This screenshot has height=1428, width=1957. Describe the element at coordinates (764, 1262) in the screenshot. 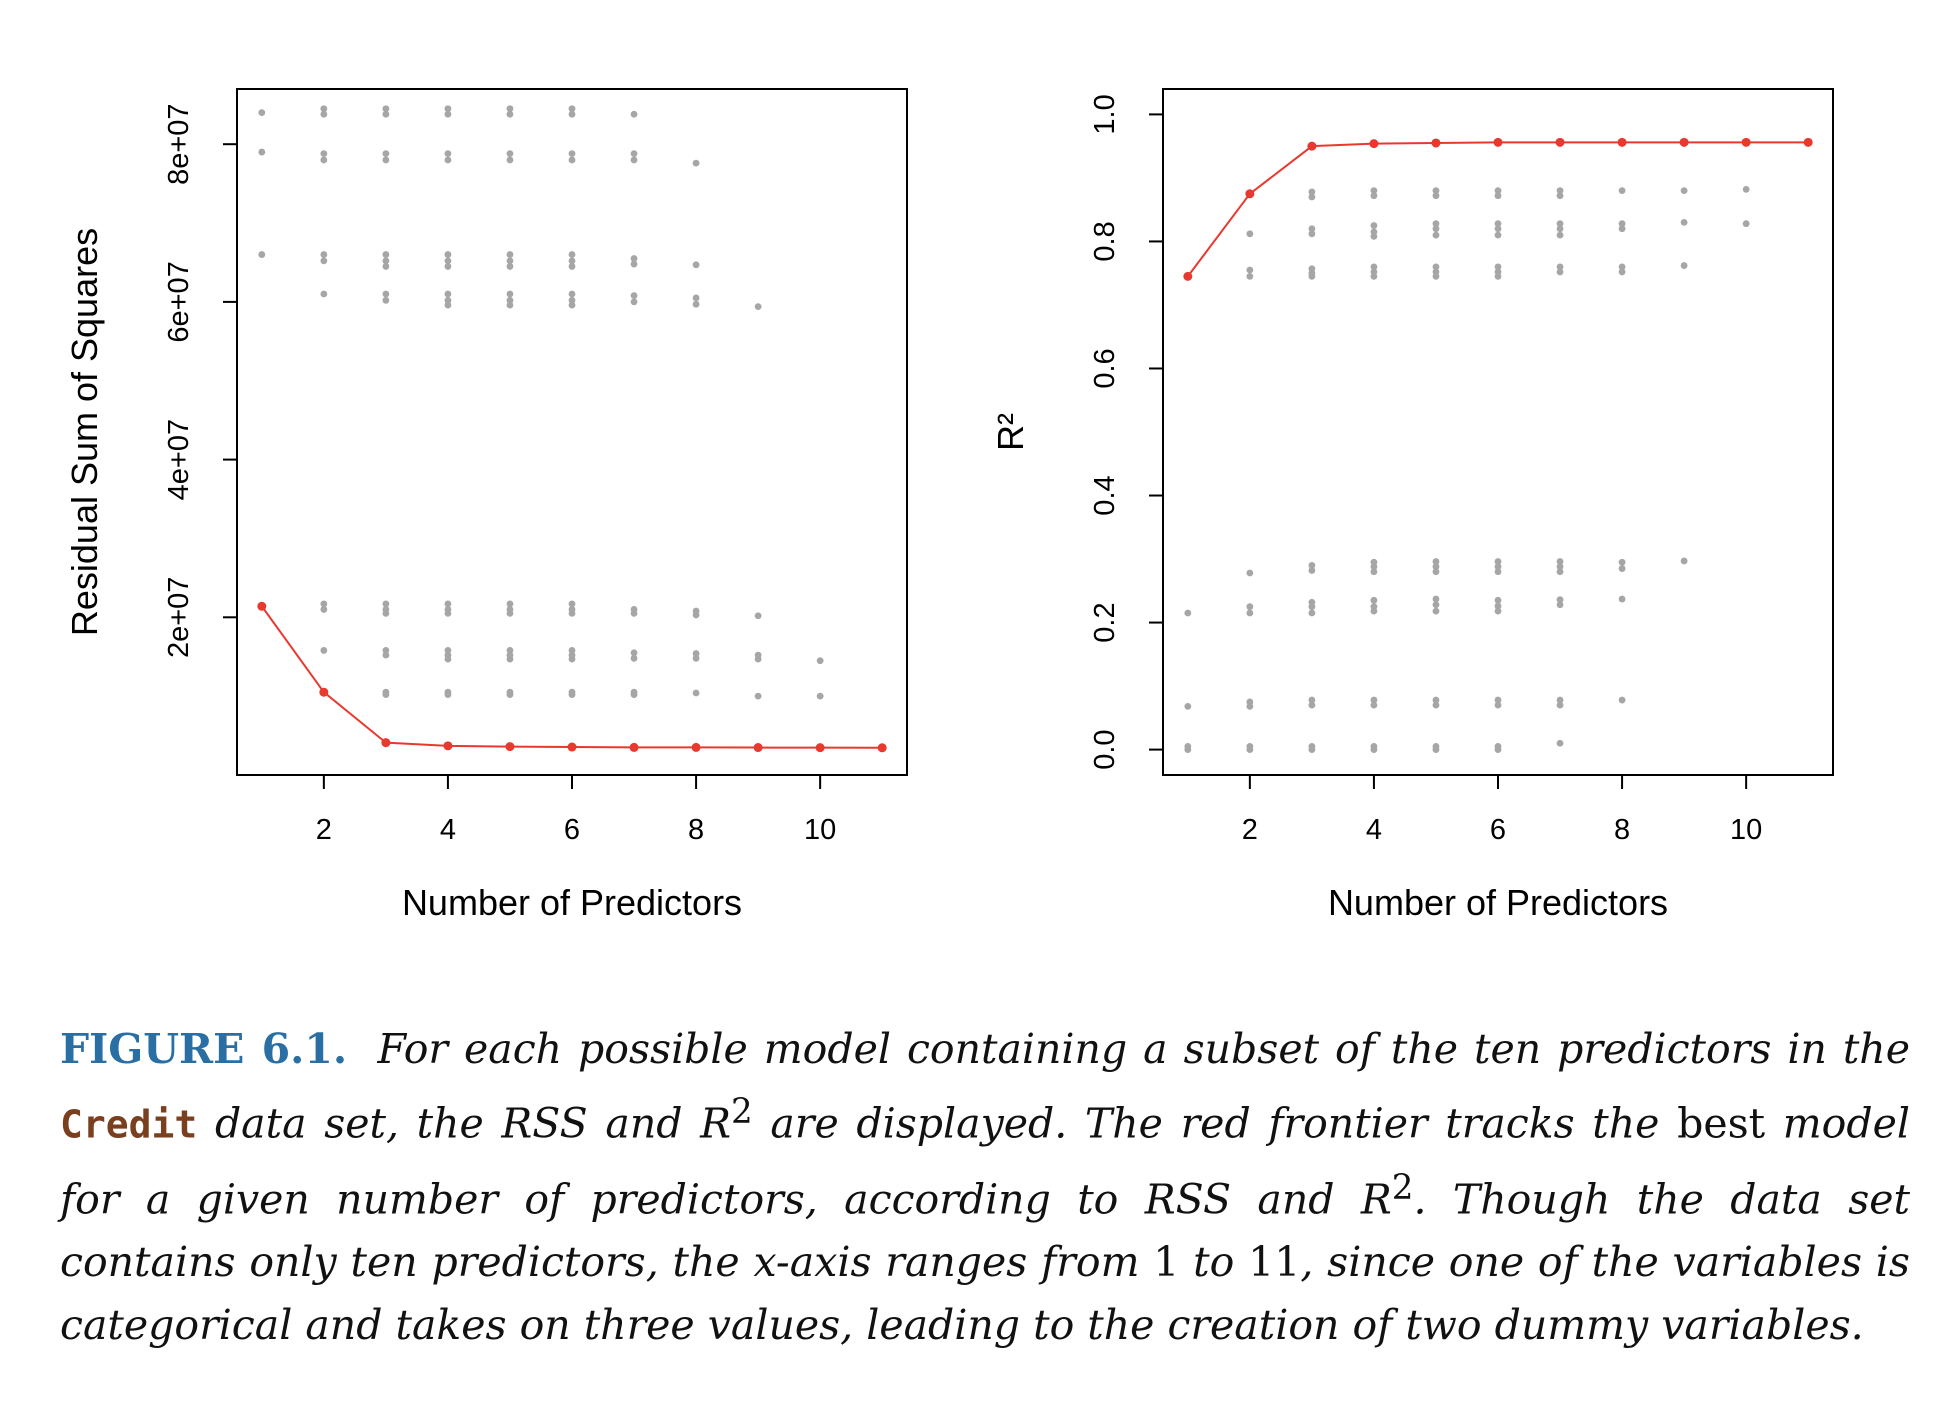

I see `x-symbol: x` at that location.